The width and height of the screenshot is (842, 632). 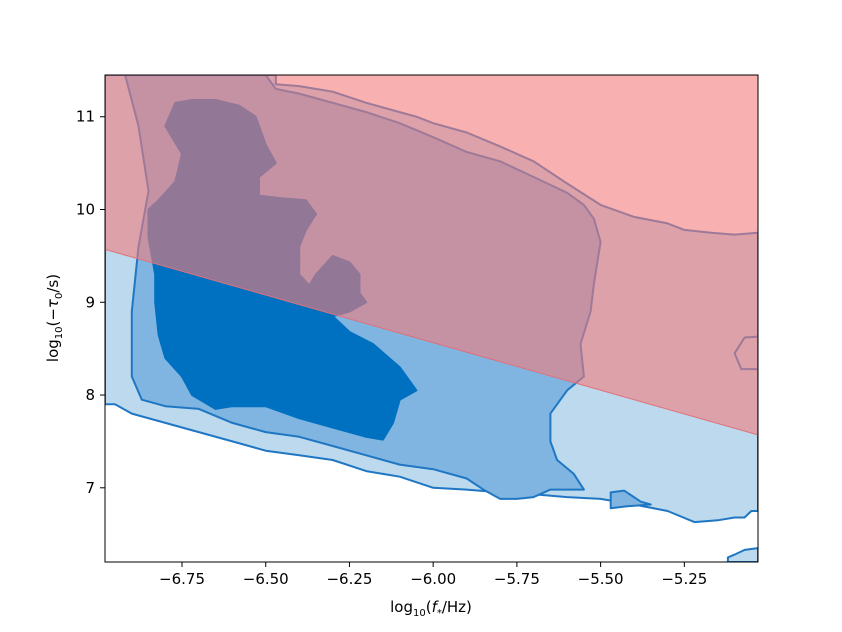 What do you see at coordinates (90, 488) in the screenshot?
I see `y-tick-label: 7` at bounding box center [90, 488].